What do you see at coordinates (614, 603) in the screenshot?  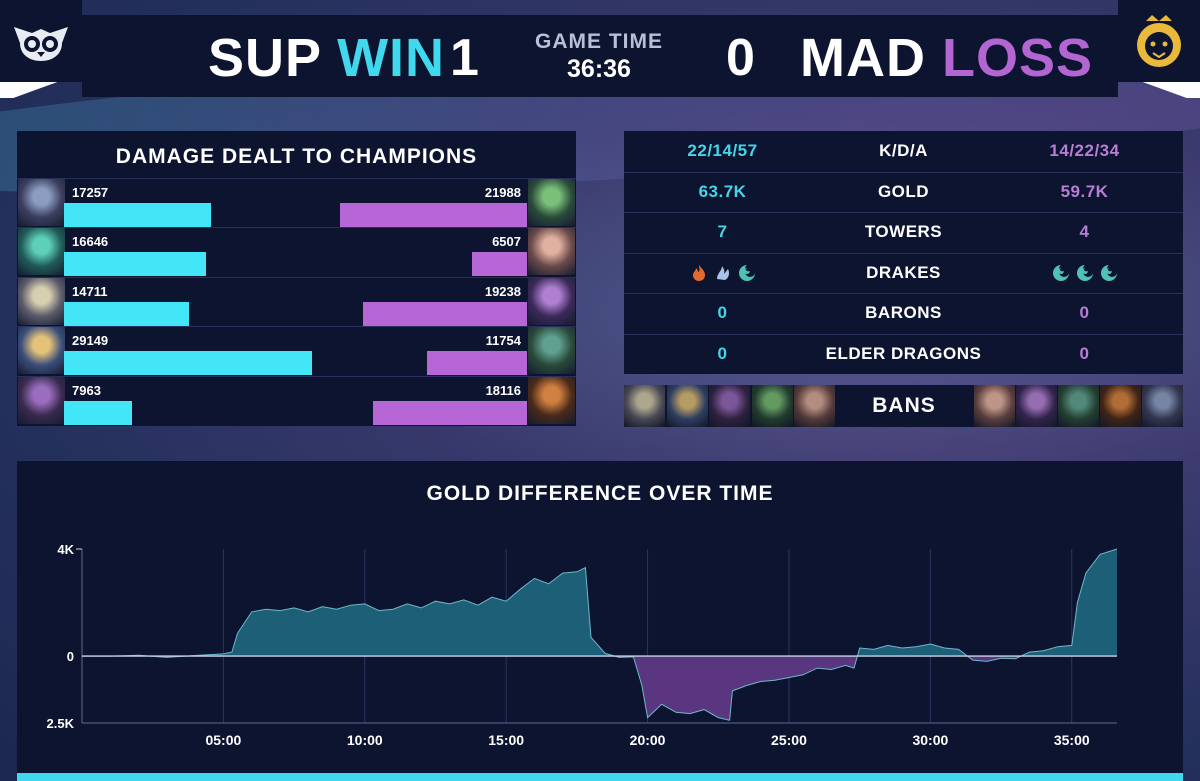 I see `gold-area-positive` at bounding box center [614, 603].